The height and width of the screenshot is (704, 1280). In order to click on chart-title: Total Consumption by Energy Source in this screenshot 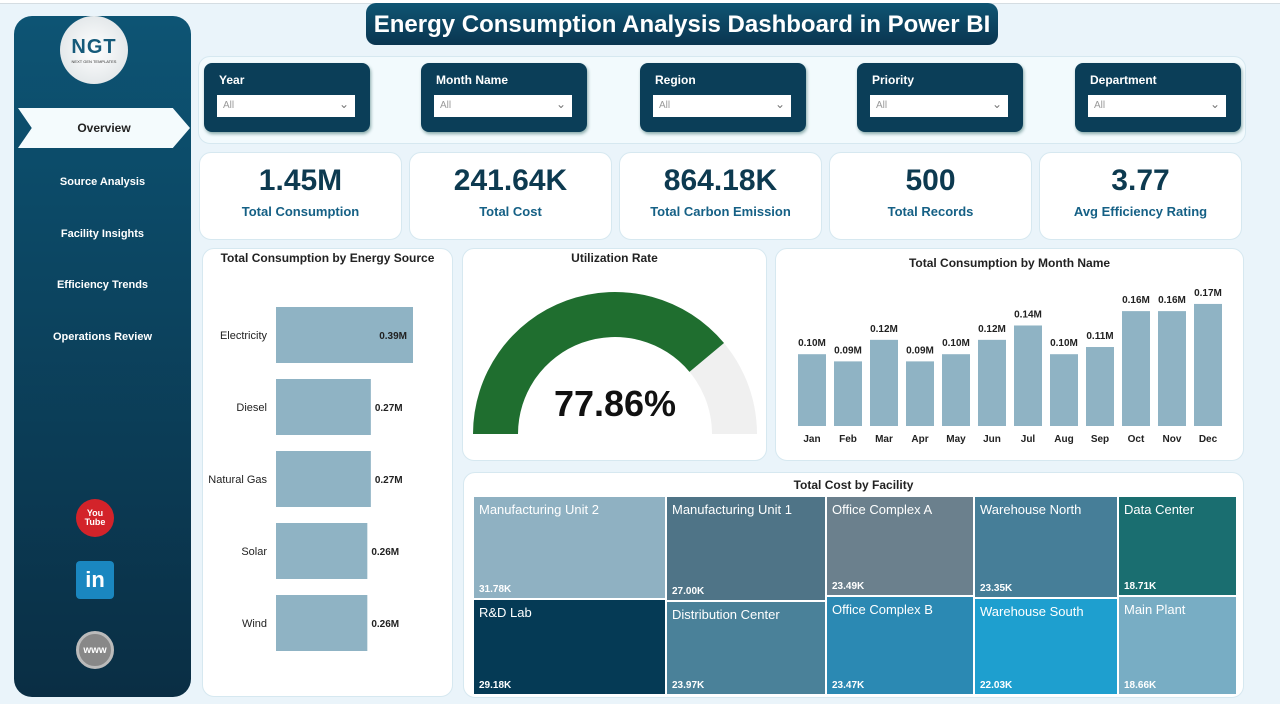, I will do `click(327, 258)`.